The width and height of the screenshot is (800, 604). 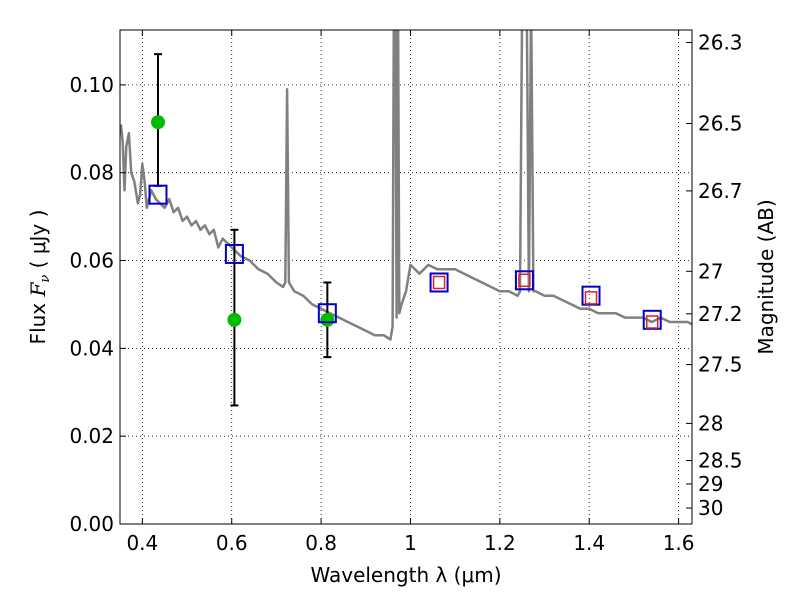 What do you see at coordinates (500, 543) in the screenshot?
I see `x-tick-label: 1.2` at bounding box center [500, 543].